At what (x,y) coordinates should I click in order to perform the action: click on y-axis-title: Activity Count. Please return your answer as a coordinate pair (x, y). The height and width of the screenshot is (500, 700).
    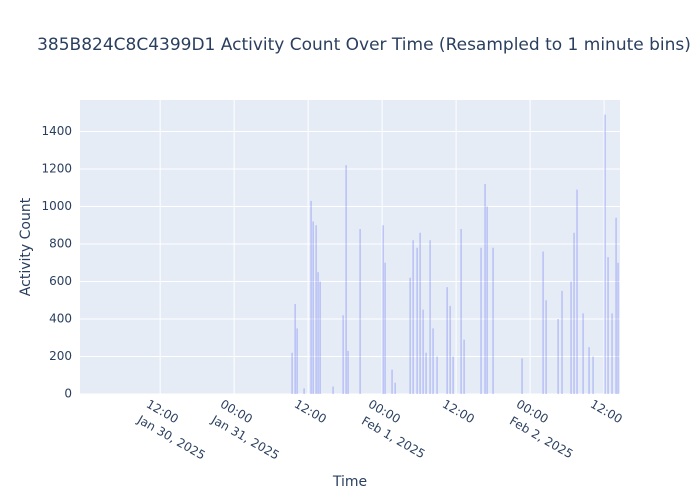
    Looking at the image, I should click on (26, 246).